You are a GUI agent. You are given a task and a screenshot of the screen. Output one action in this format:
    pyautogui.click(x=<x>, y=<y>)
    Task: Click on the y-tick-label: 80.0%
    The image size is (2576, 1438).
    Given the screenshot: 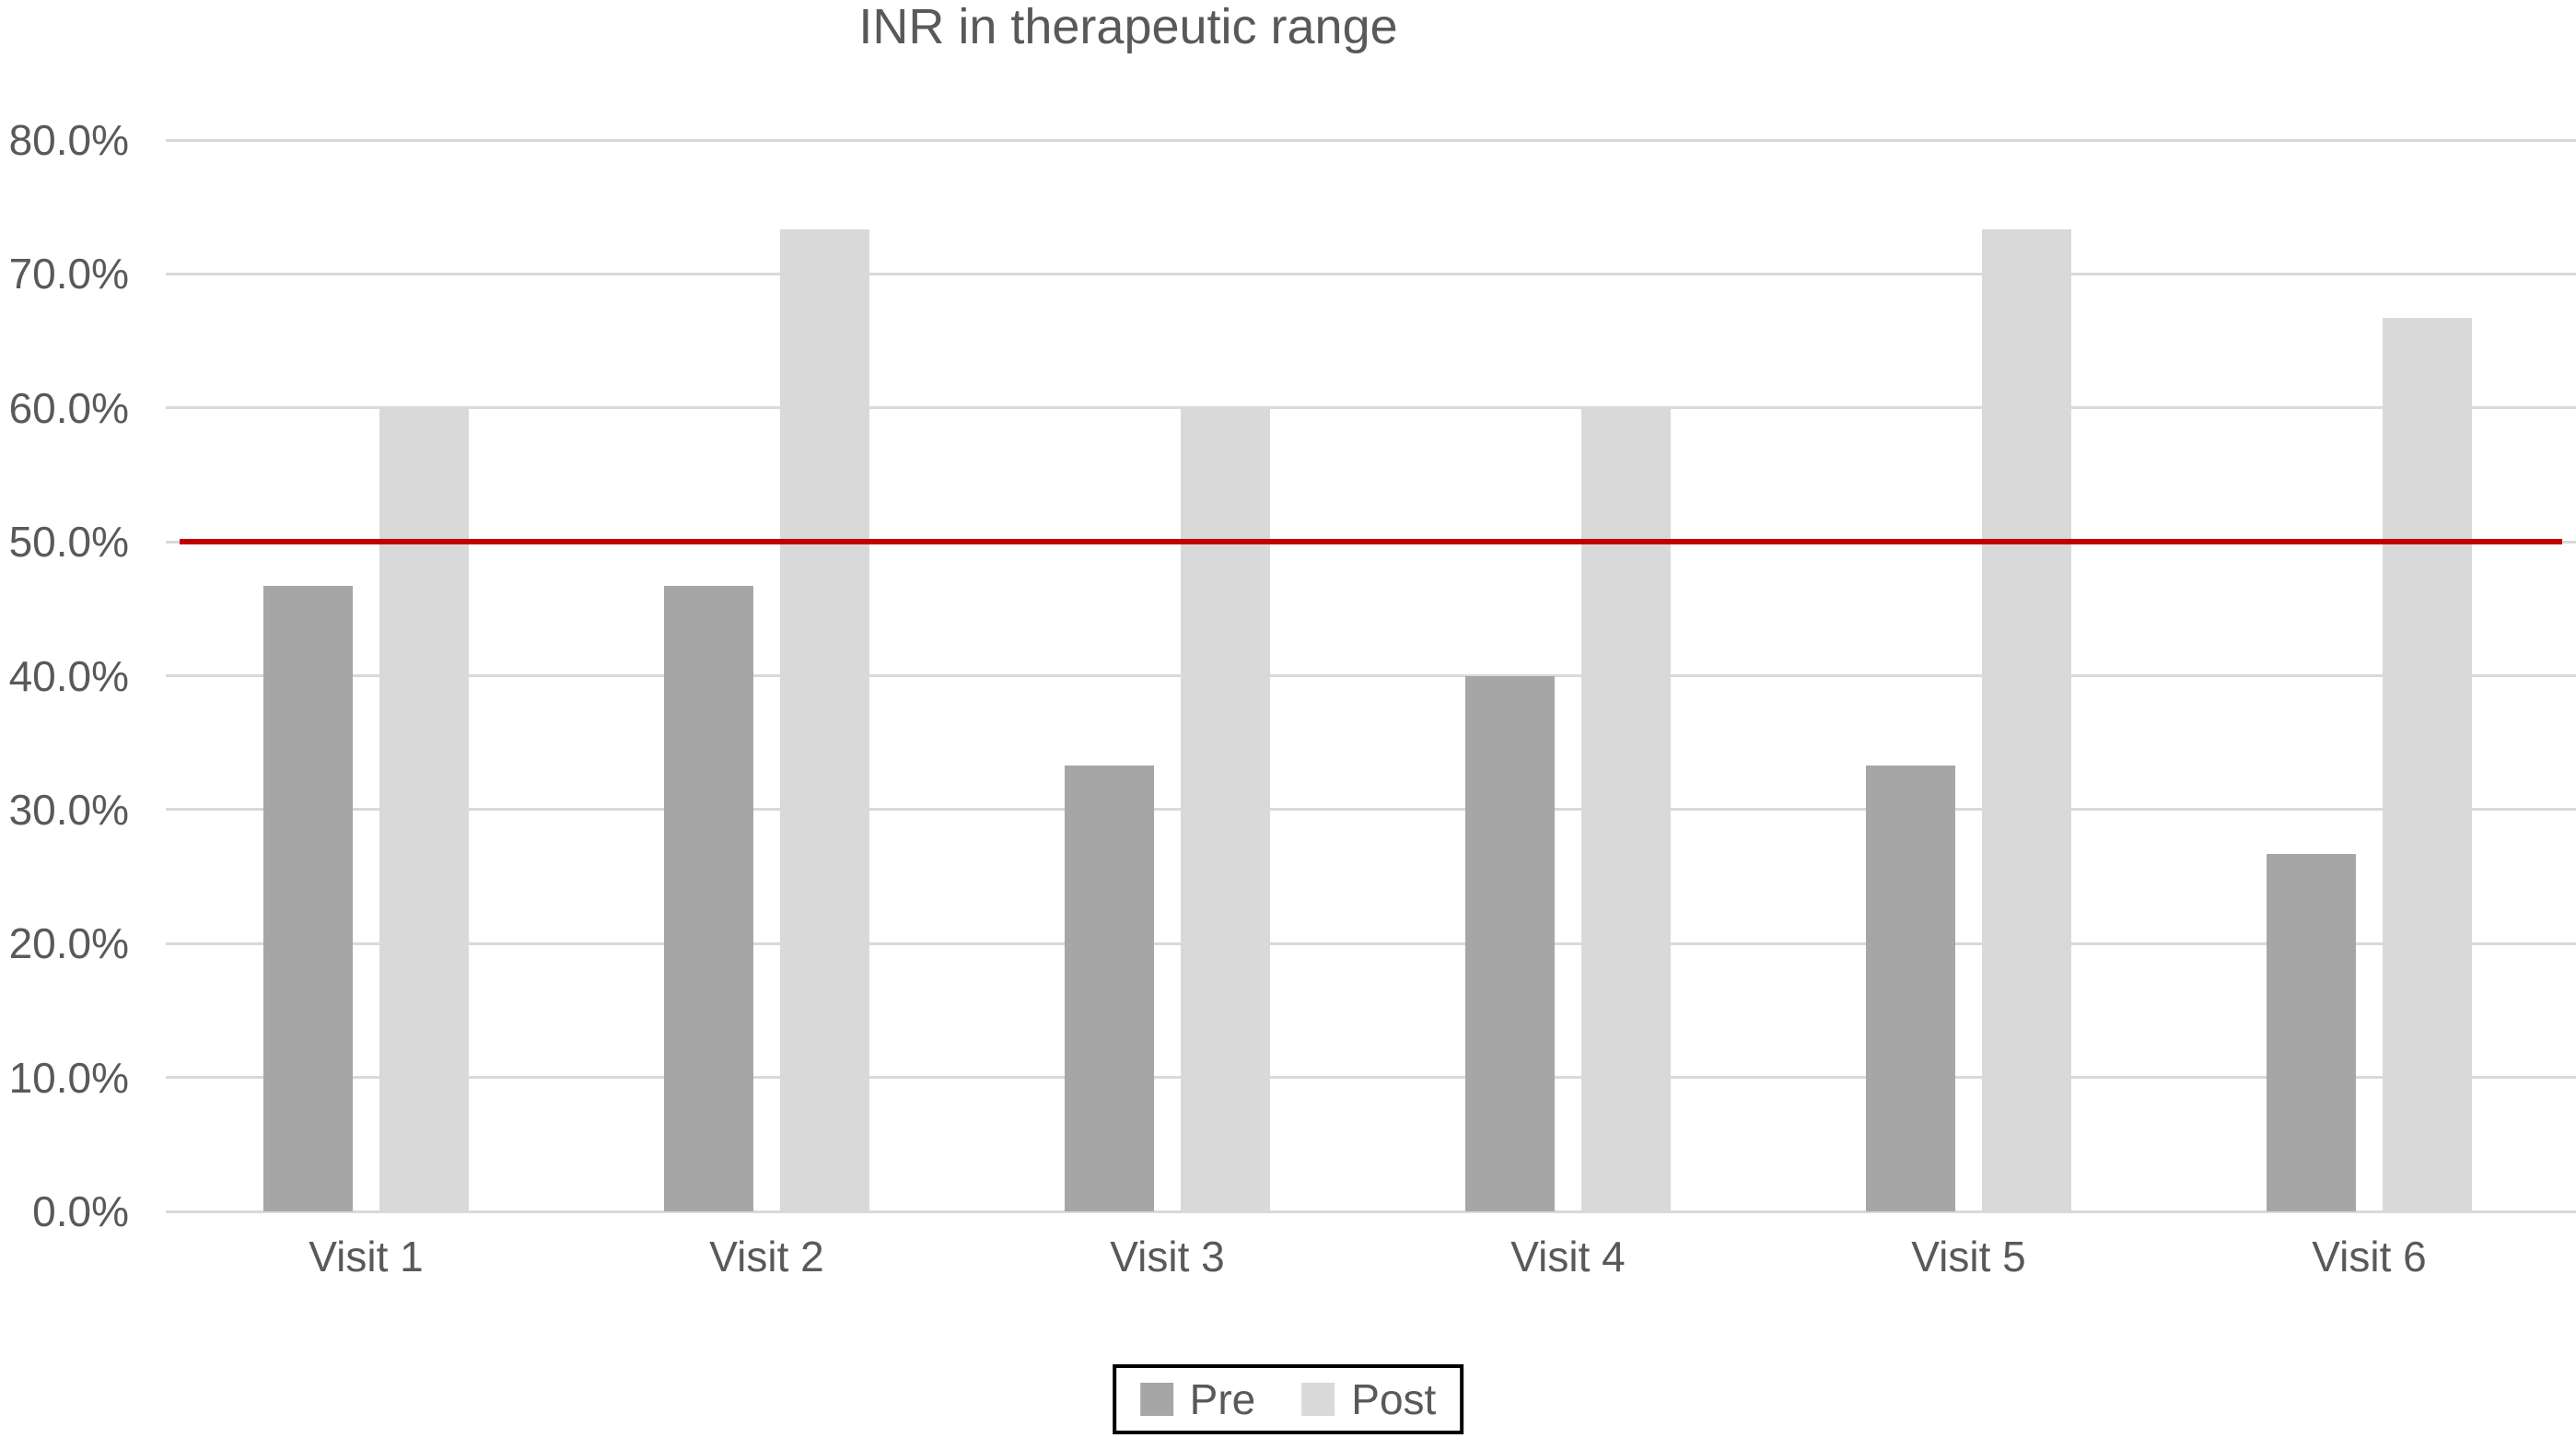 What is the action you would take?
    pyautogui.click(x=68, y=140)
    